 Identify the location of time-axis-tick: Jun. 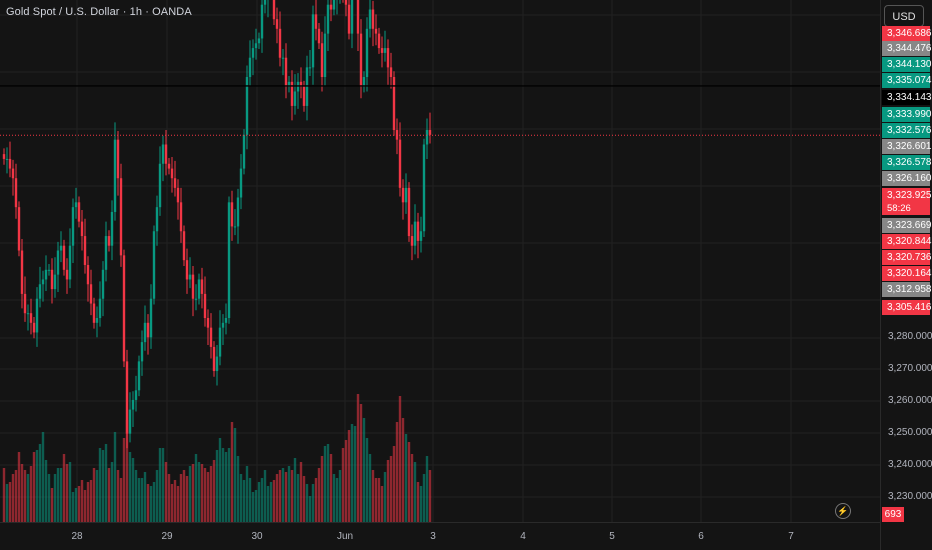
(345, 536).